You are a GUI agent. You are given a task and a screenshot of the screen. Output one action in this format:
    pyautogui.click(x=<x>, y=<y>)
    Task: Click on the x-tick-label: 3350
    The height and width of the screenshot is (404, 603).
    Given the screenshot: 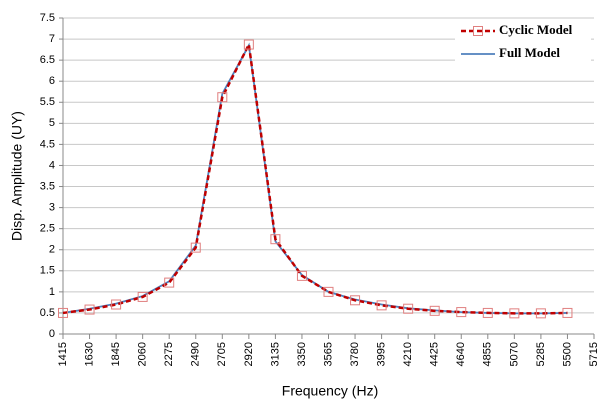 What is the action you would take?
    pyautogui.click(x=302, y=354)
    